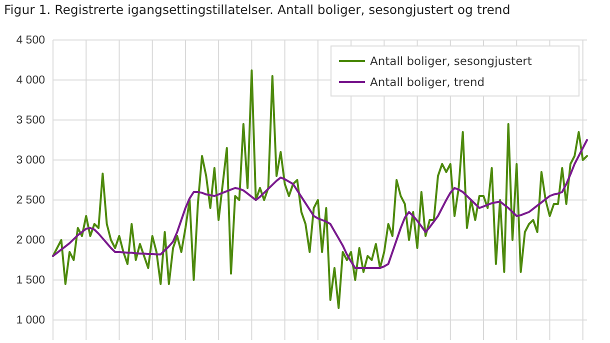 The height and width of the screenshot is (343, 610). Describe the element at coordinates (30, 240) in the screenshot. I see `y-tick-label: 2 000` at that location.